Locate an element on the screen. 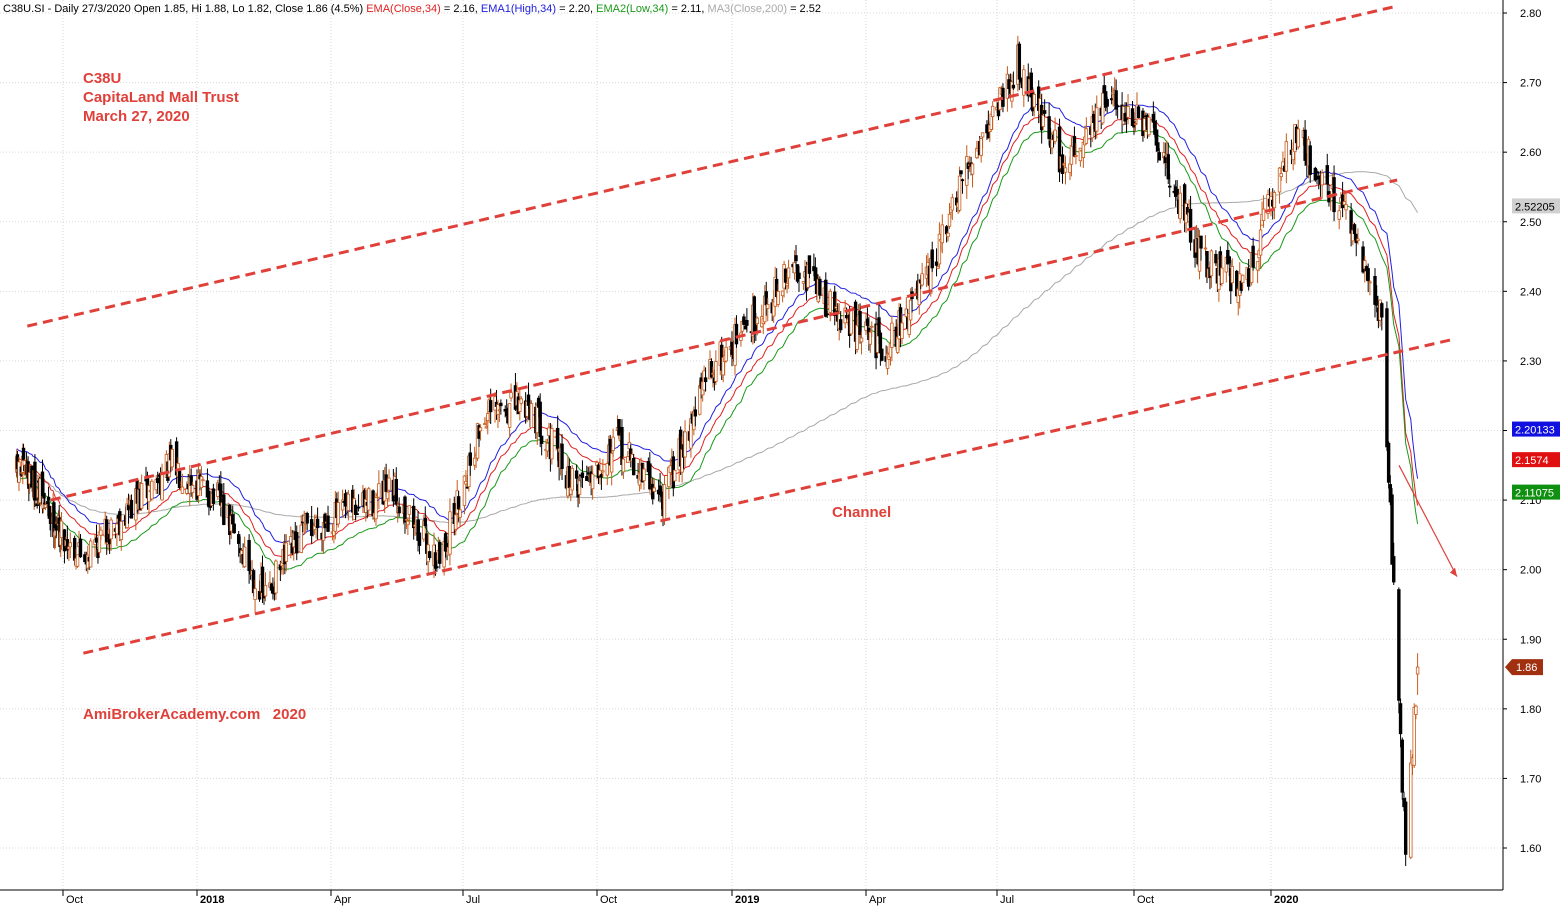  annotation-date: March 27, 2020 is located at coordinates (136, 116).